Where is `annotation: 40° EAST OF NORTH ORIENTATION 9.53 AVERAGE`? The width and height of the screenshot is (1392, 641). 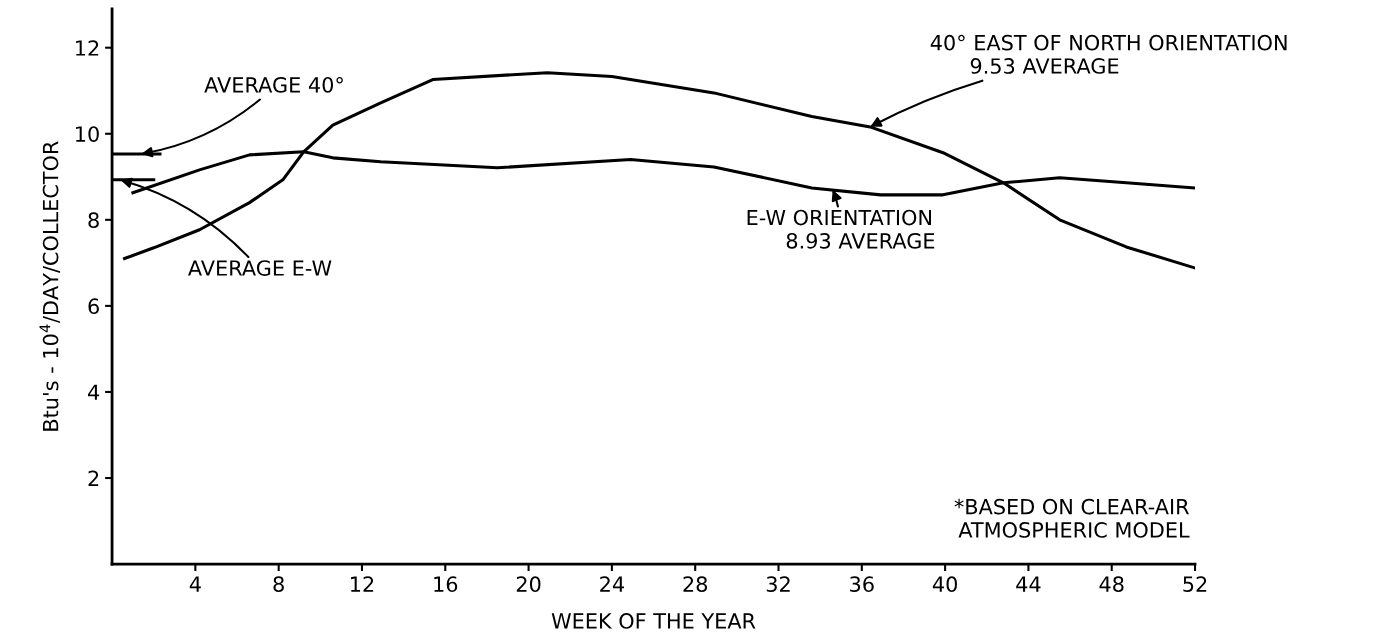
annotation: 40° EAST OF NORTH ORIENTATION 9.53 AVERAGE is located at coordinates (1108, 54).